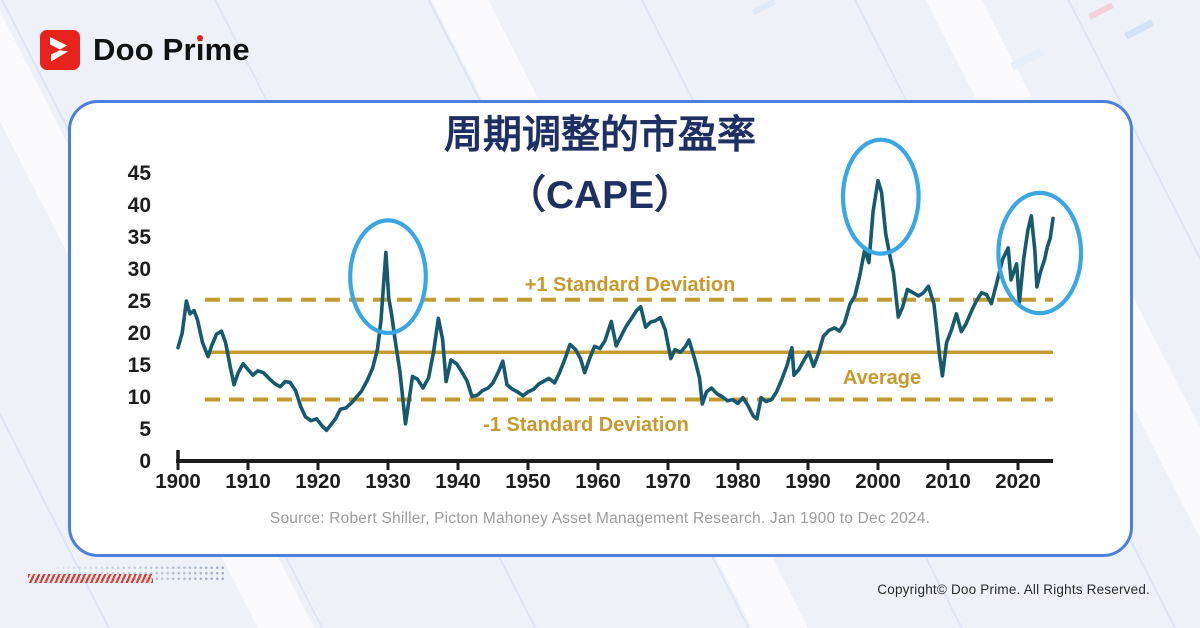 This screenshot has width=1200, height=628. What do you see at coordinates (599, 135) in the screenshot?
I see `chart-title-line1: 周期调整的市盈率` at bounding box center [599, 135].